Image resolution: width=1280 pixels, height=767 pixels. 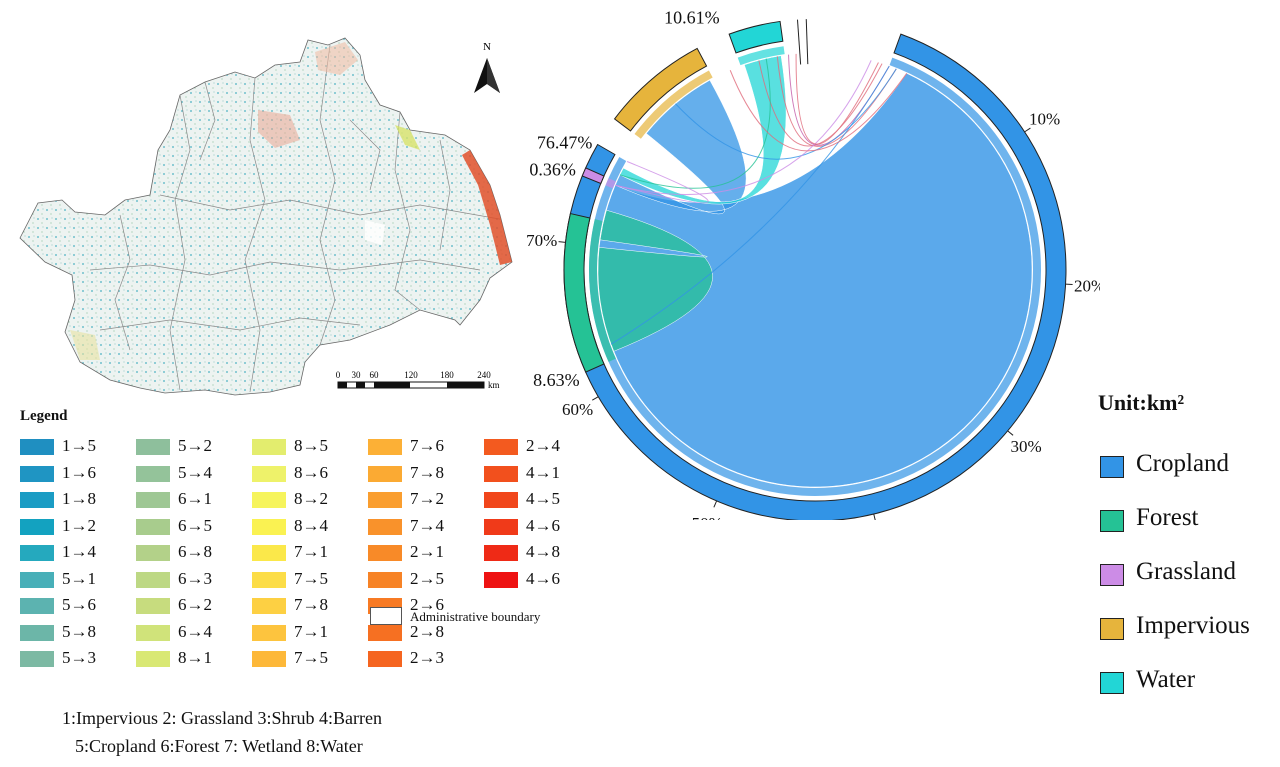 What do you see at coordinates (338, 375) in the screenshot?
I see `scale-tick-0: 0` at bounding box center [338, 375].